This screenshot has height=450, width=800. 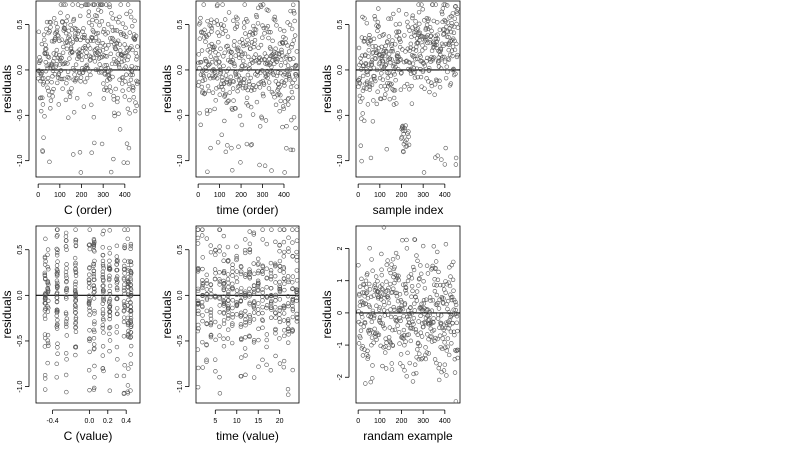 I want to click on plot-frame, so click(x=247, y=89).